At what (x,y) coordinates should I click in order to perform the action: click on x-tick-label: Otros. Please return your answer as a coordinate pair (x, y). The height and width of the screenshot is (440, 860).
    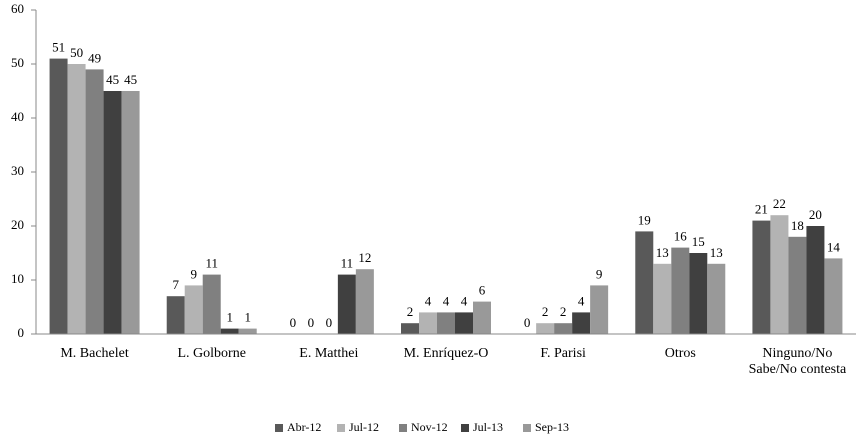
    Looking at the image, I should click on (680, 353).